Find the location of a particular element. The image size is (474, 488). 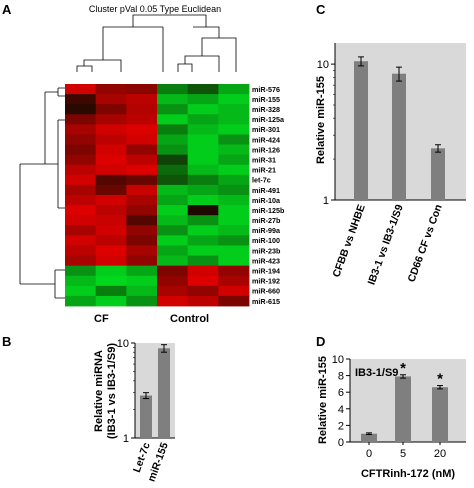

panel-label-d: D is located at coordinates (321, 341).